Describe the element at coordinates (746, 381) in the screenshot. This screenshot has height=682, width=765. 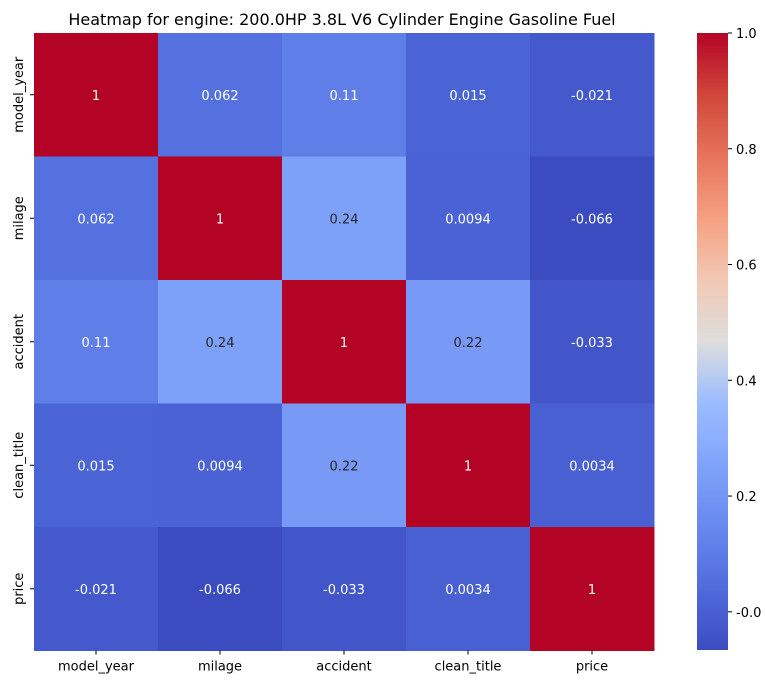
I see `colorbar-tick-label: 0.4` at that location.